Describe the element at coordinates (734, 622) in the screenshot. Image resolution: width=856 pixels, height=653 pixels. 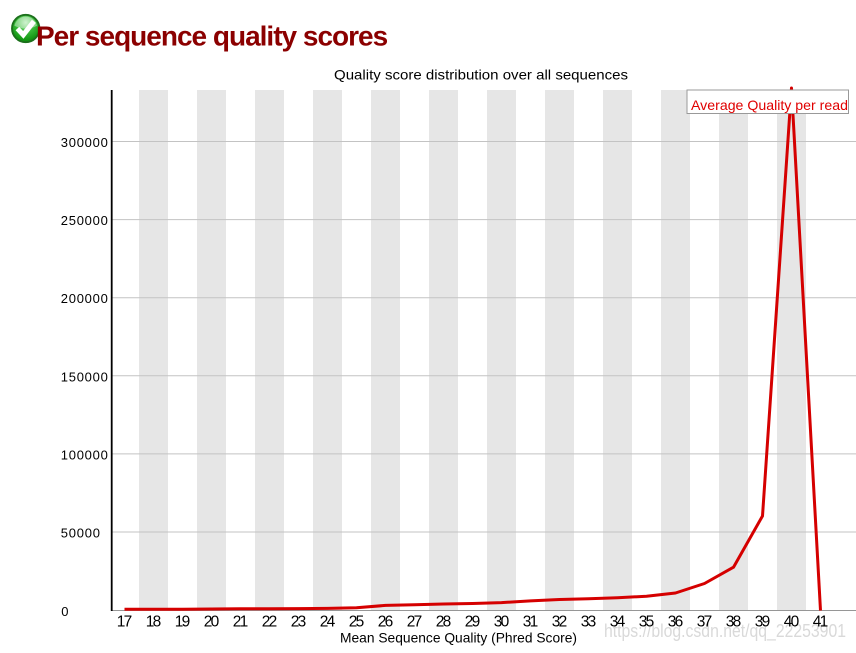
I see `svg-text: 38` at that location.